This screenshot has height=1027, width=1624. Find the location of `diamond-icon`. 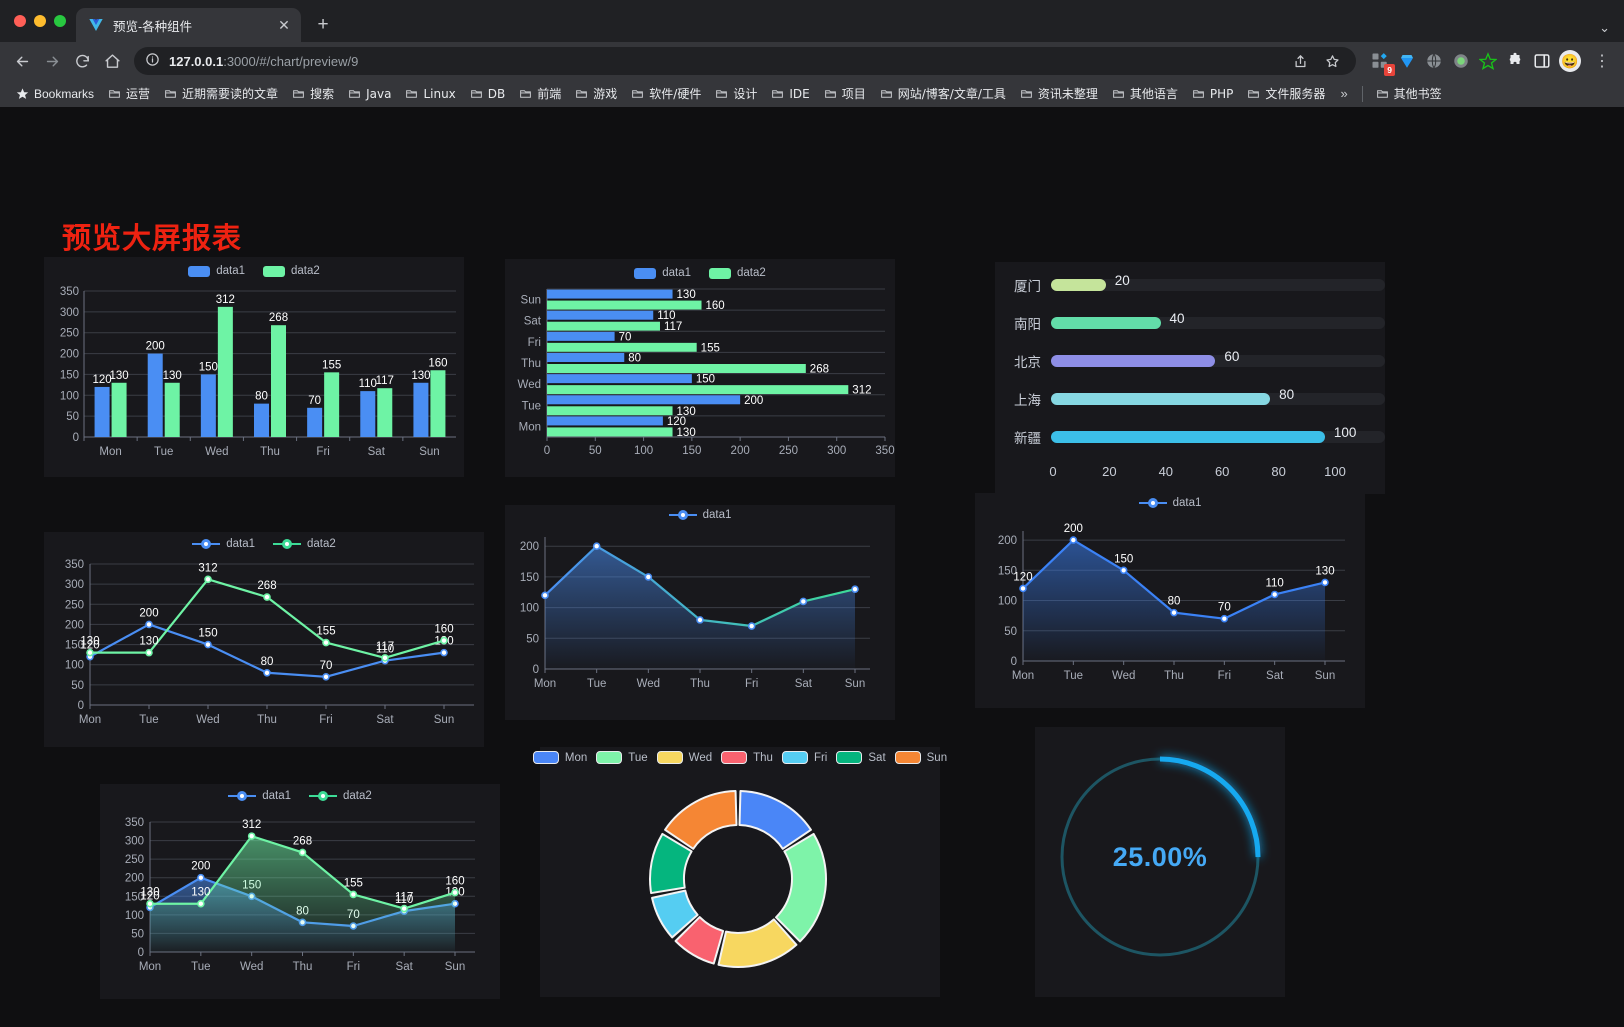

diamond-icon is located at coordinates (1407, 61).